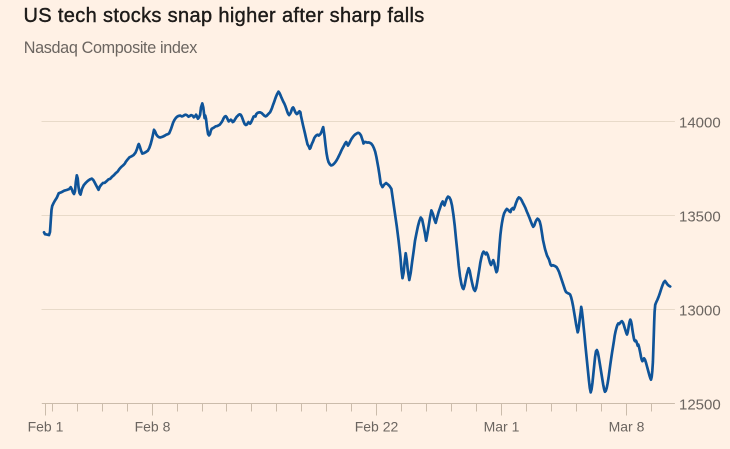  I want to click on svg-text: Feb 1, so click(46, 427).